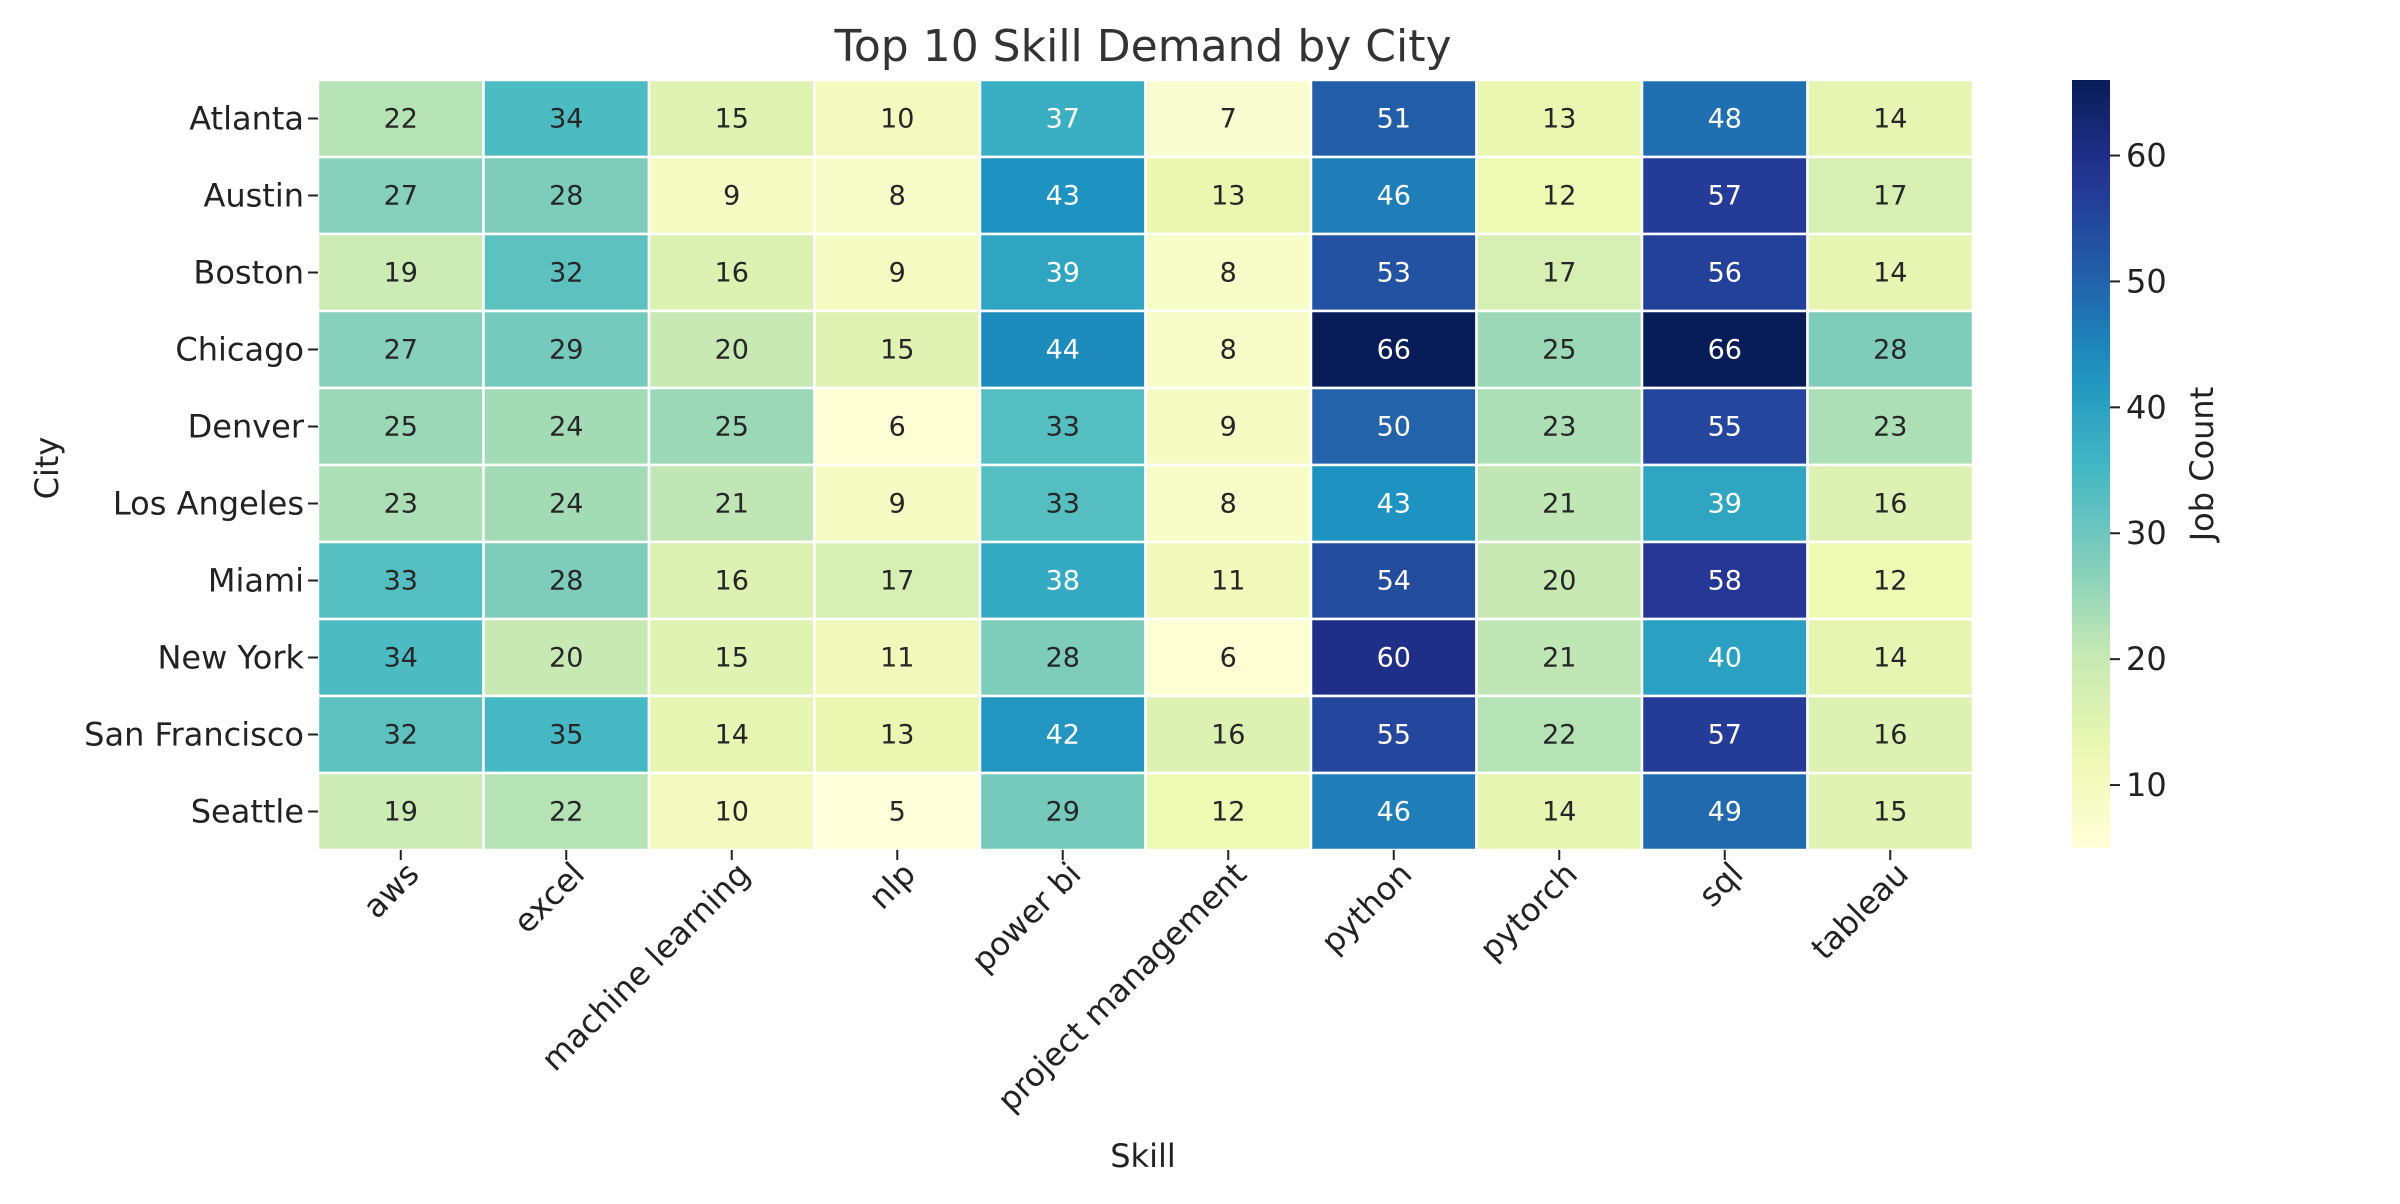 The height and width of the screenshot is (1204, 2400). Describe the element at coordinates (897, 812) in the screenshot. I see `cell-value-label: 5` at that location.